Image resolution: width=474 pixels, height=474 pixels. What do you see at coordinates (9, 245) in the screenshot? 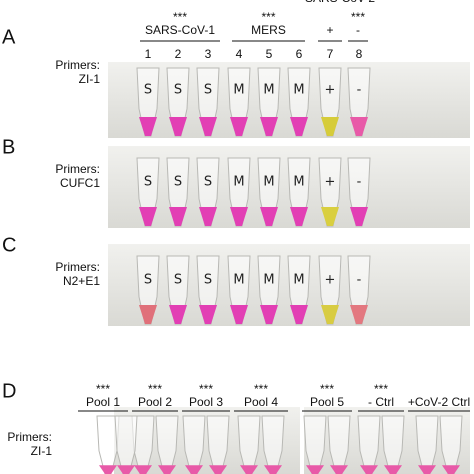
I see `panel-letter: C` at bounding box center [9, 245].